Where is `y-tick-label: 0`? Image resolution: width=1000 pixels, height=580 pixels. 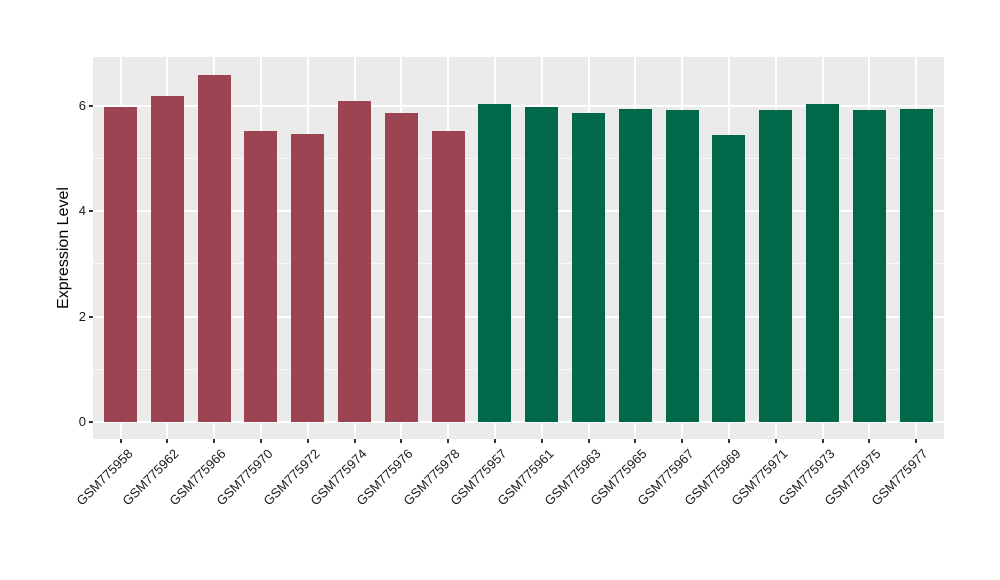 y-tick-label: 0 is located at coordinates (82, 421).